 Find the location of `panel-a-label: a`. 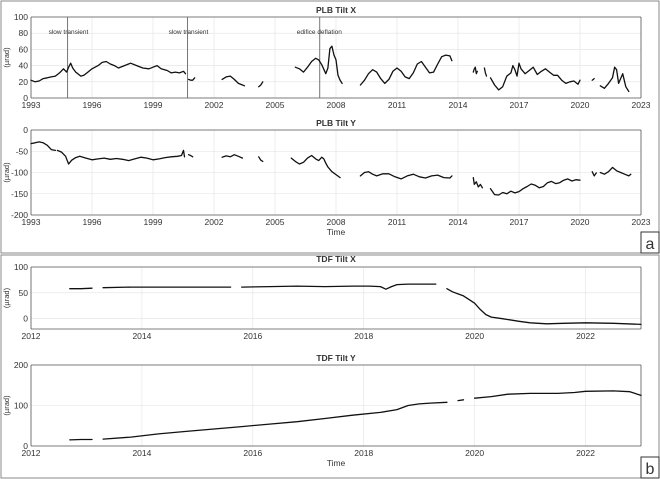

panel-a-label: a is located at coordinates (650, 244).